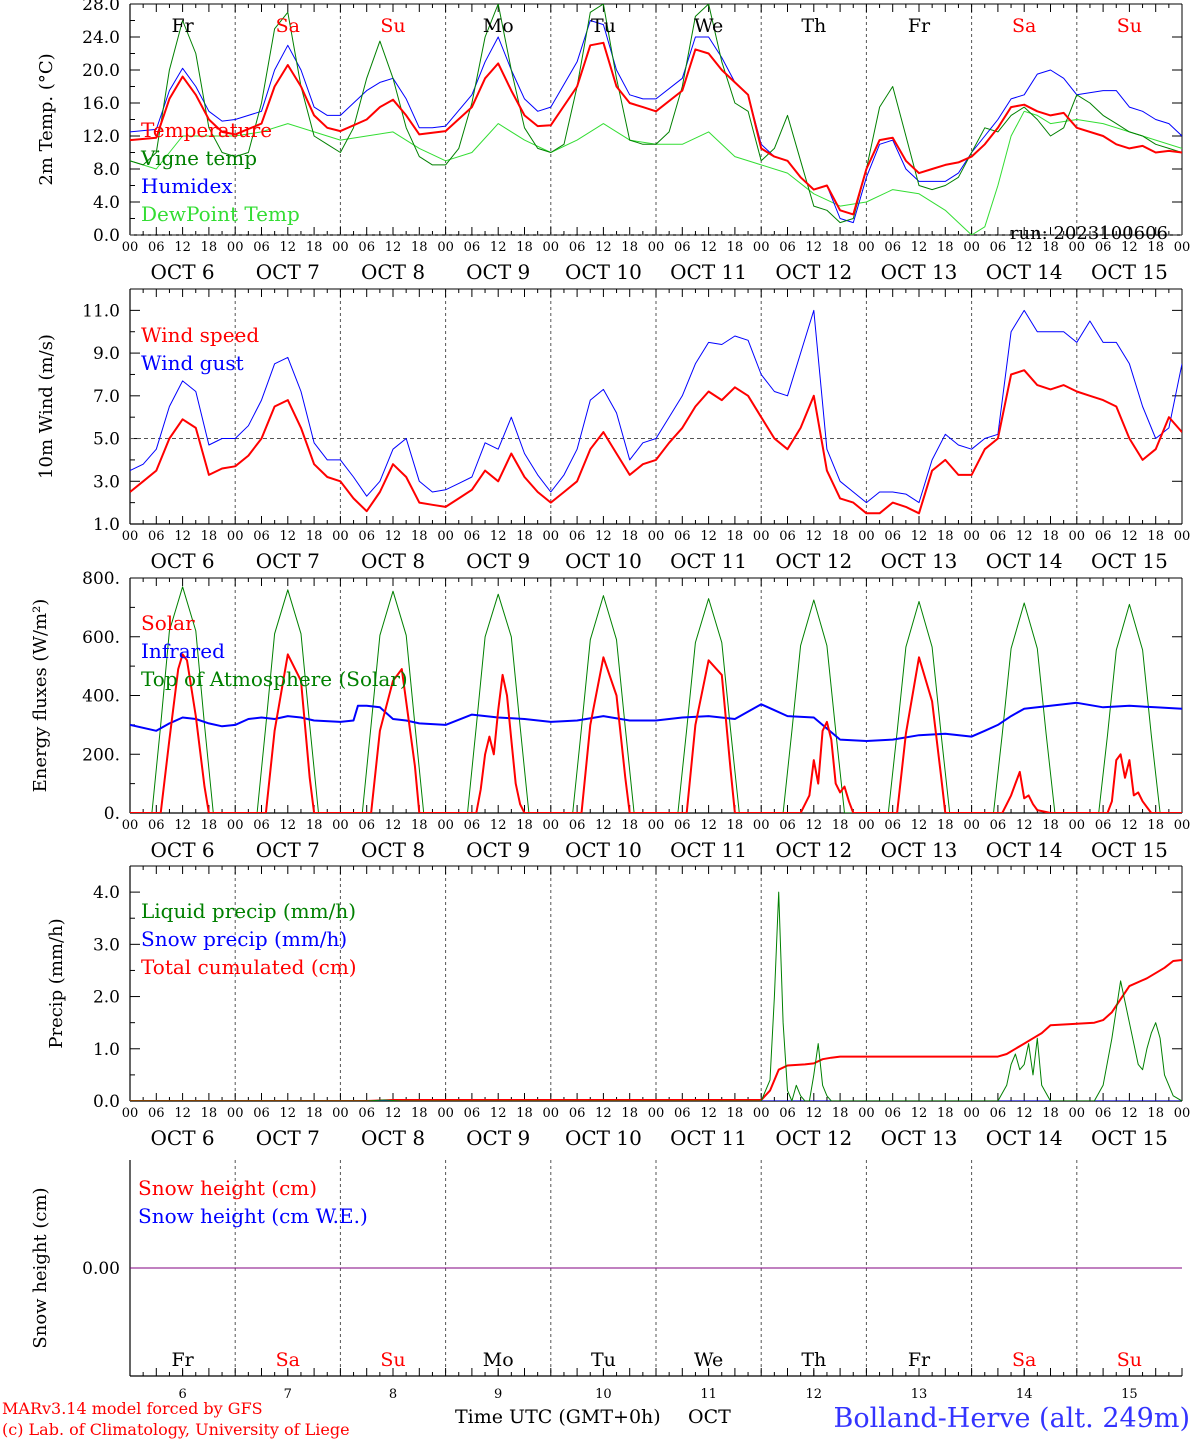 The height and width of the screenshot is (1440, 1194). Describe the element at coordinates (101, 71) in the screenshot. I see `y-tick-label: 20.0` at that location.